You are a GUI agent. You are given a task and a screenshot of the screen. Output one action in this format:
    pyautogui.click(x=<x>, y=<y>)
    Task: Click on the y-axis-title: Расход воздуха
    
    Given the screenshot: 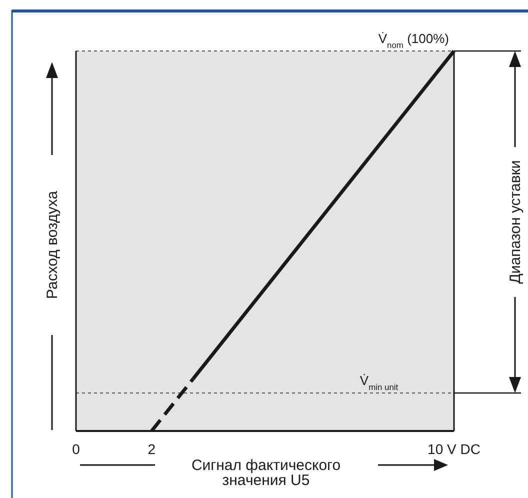 What is the action you would take?
    pyautogui.click(x=52, y=245)
    